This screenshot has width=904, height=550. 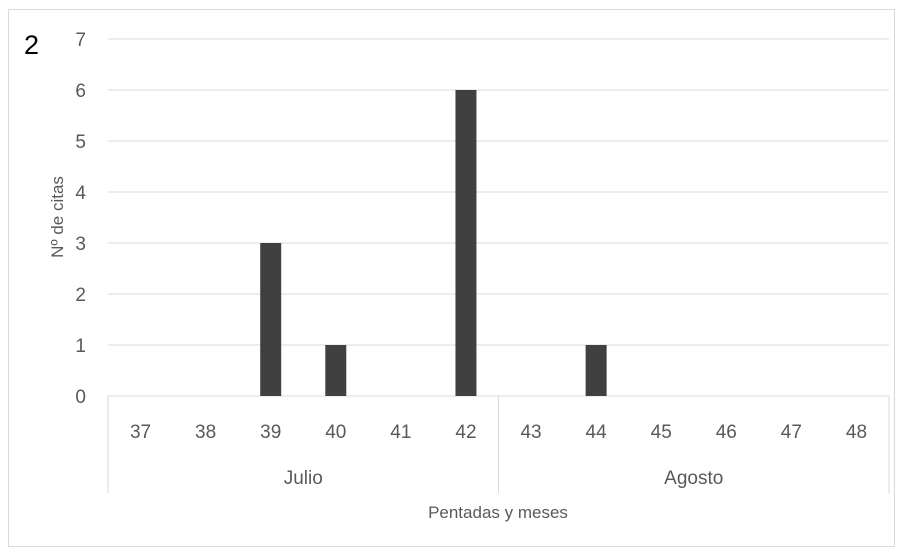 I want to click on group-label-1: Agosto, so click(x=693, y=478).